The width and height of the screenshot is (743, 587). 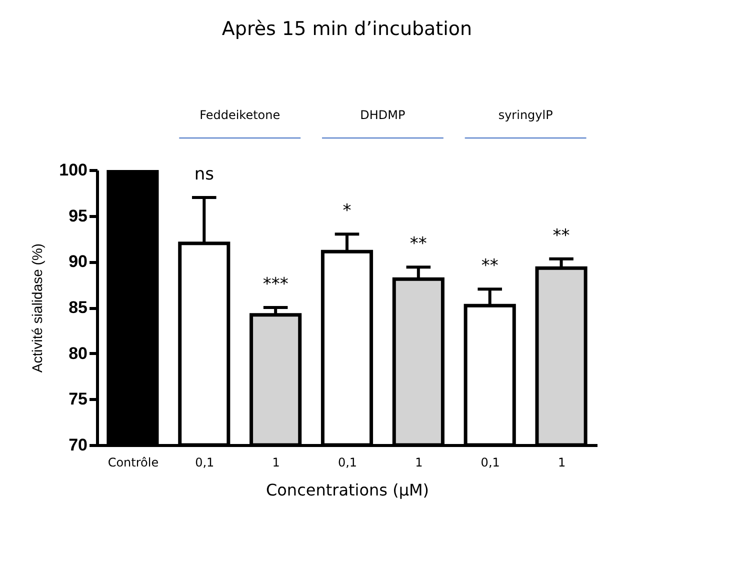 I want to click on text: DHDMP, so click(x=383, y=115).